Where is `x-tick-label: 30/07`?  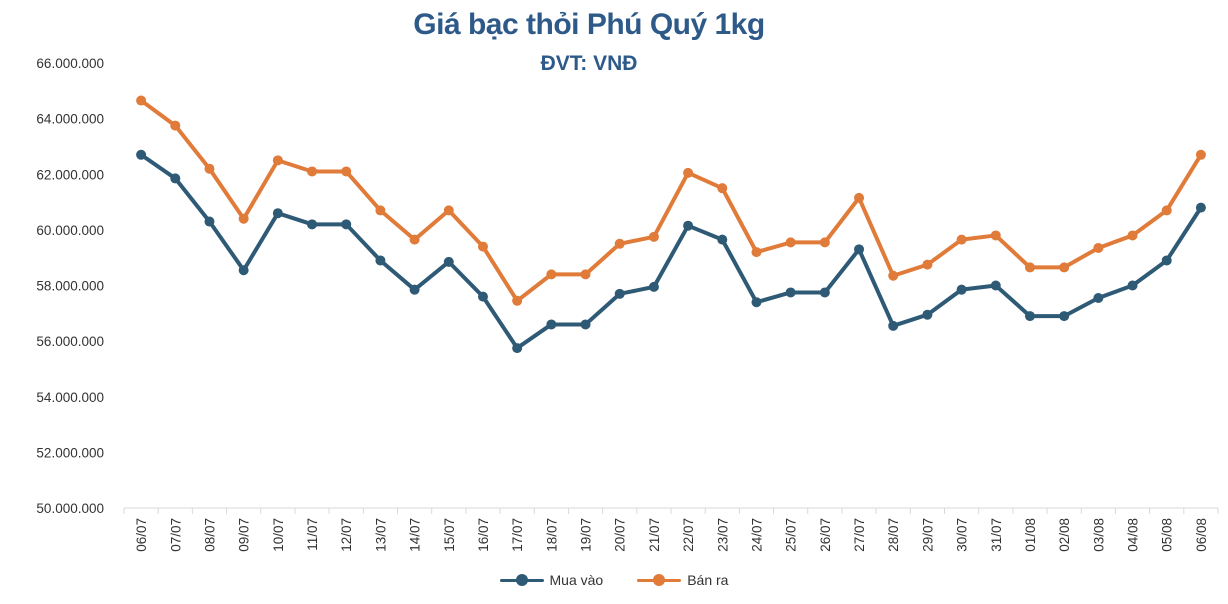
x-tick-label: 30/07 is located at coordinates (962, 535).